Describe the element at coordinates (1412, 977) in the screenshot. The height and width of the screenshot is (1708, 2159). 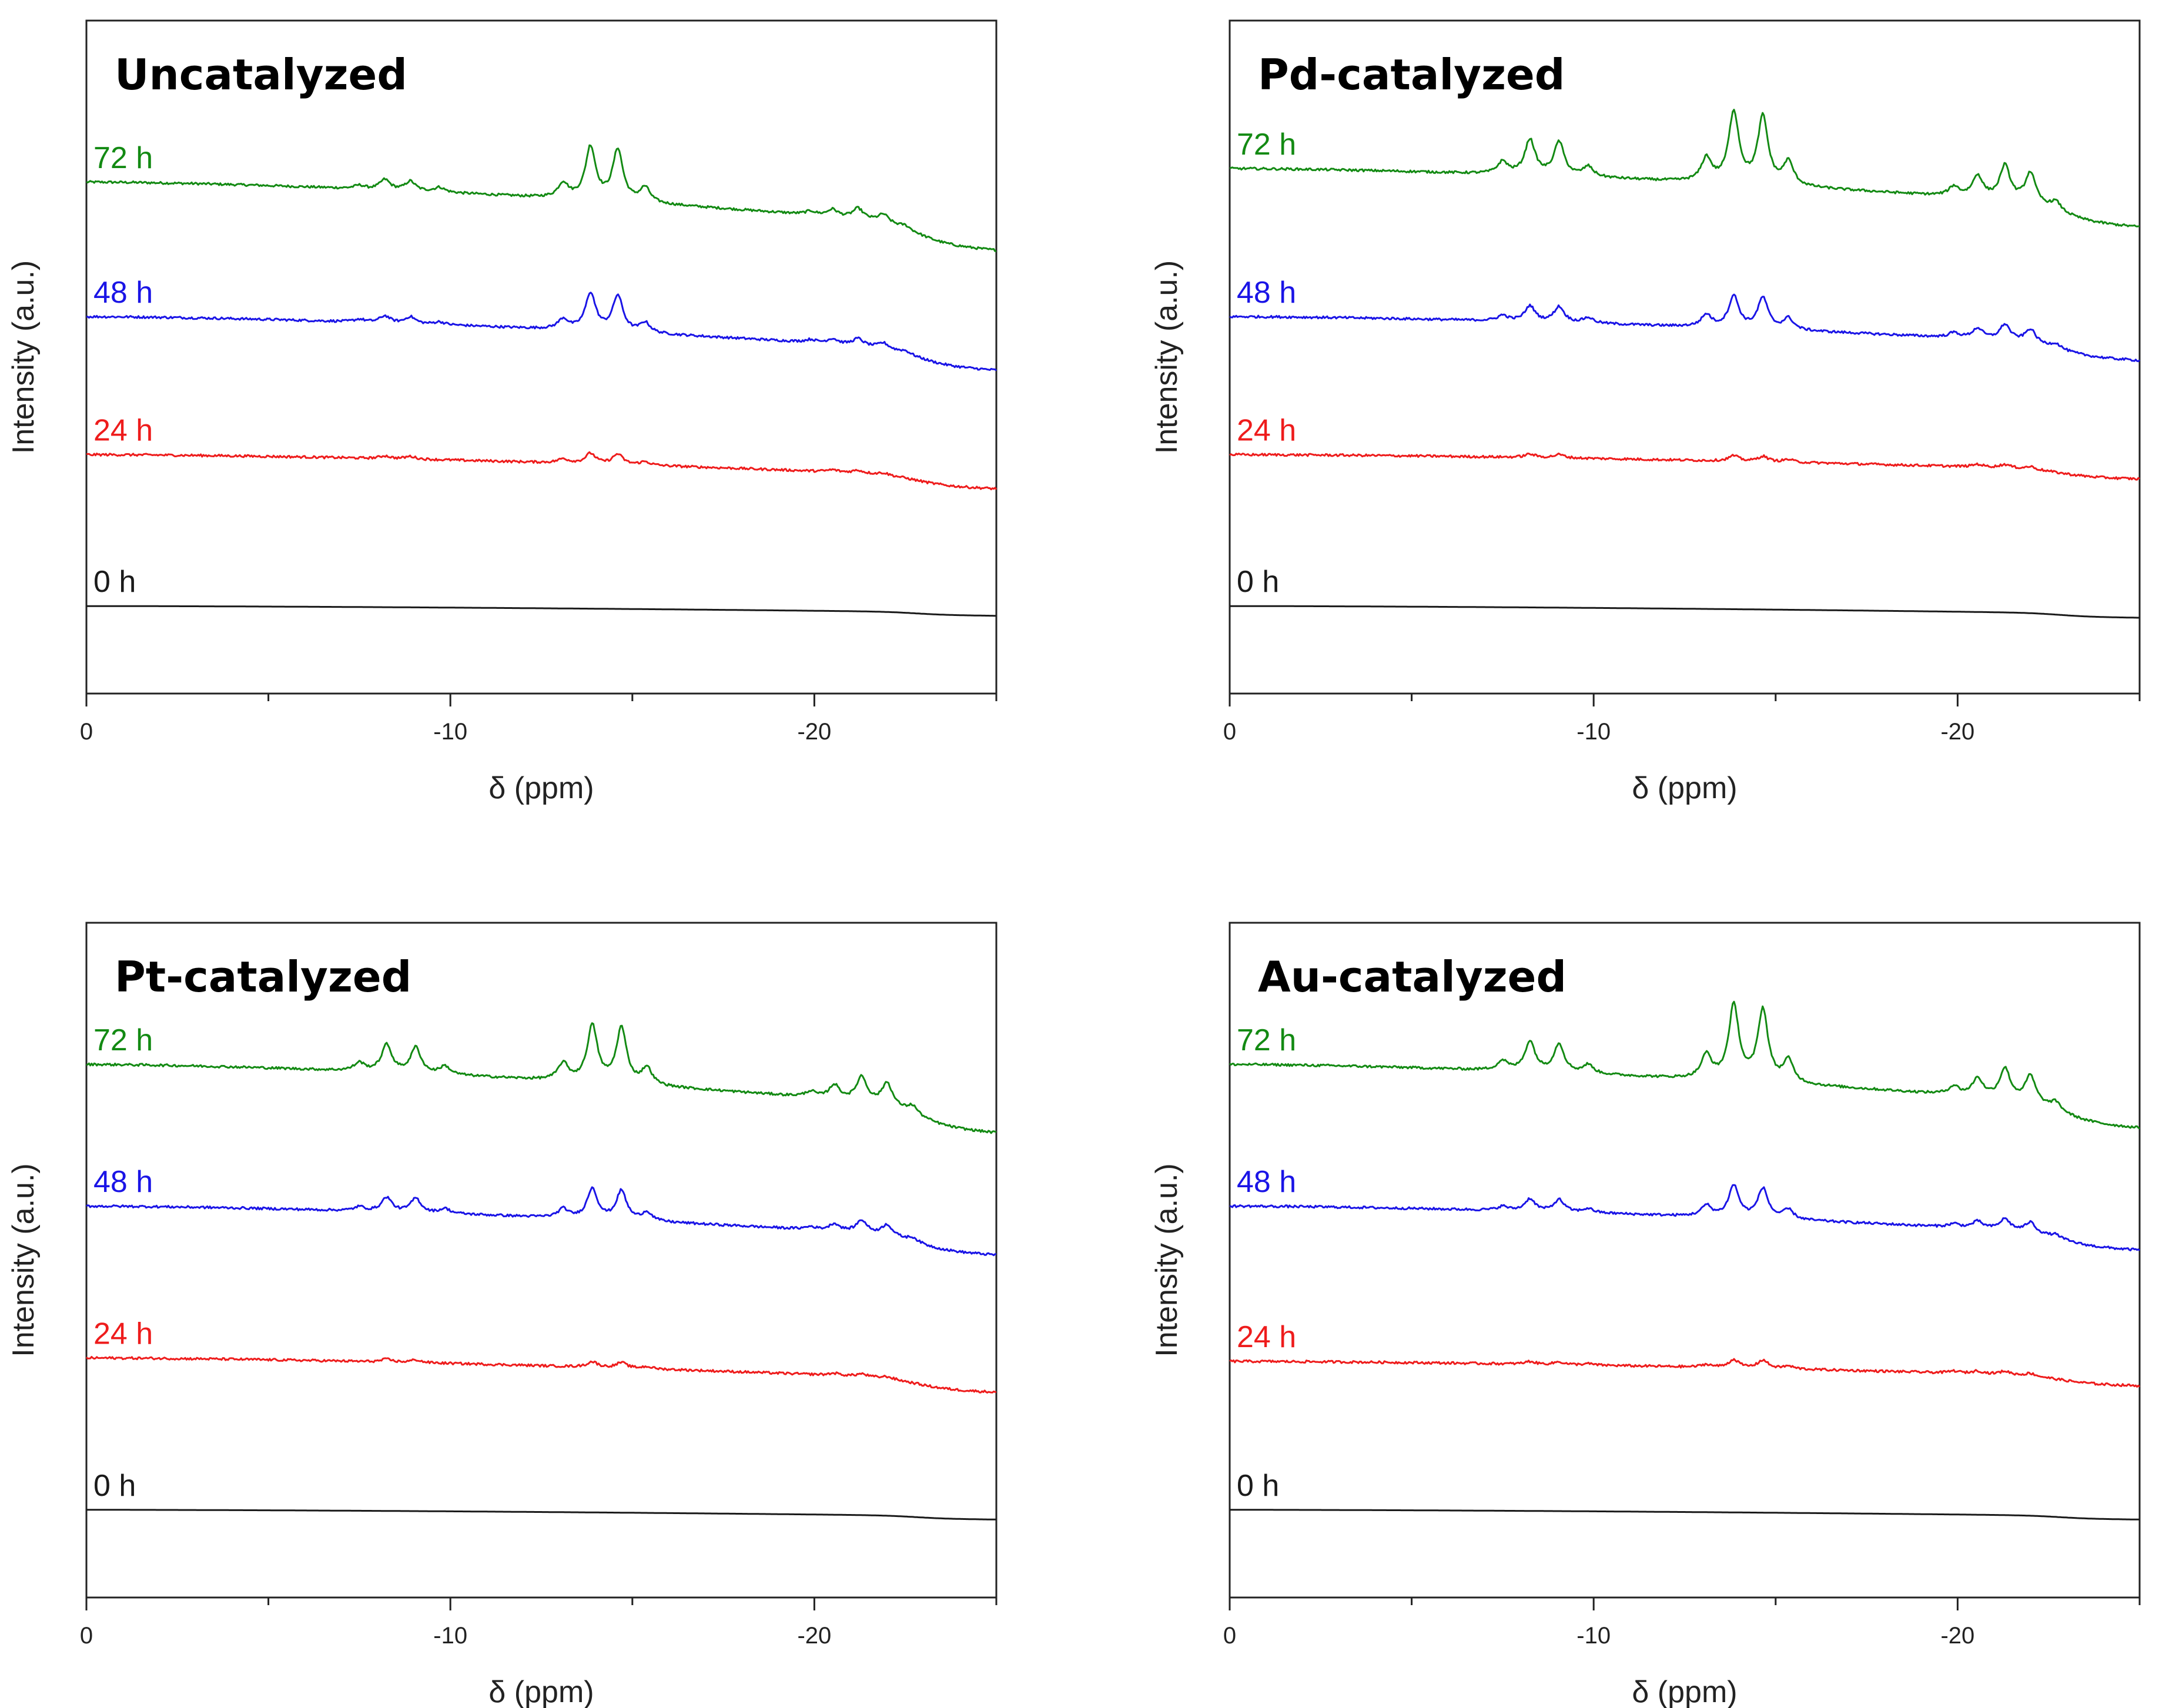
I see `panel-title: Au-catalyzed` at that location.